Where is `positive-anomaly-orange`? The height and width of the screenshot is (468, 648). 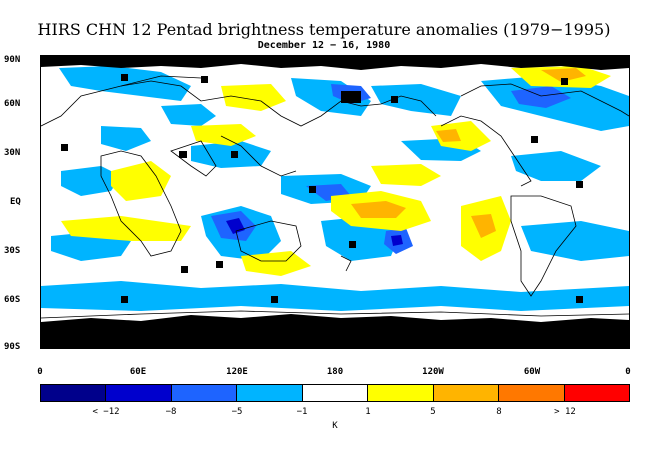
positive-anomaly-orange is located at coordinates (468, 153).